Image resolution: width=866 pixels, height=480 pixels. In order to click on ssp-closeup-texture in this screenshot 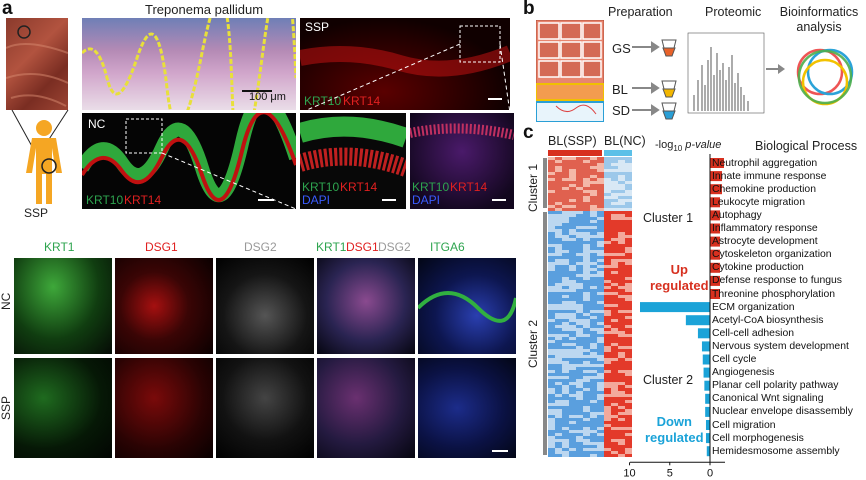, I will do `click(462, 162)`.